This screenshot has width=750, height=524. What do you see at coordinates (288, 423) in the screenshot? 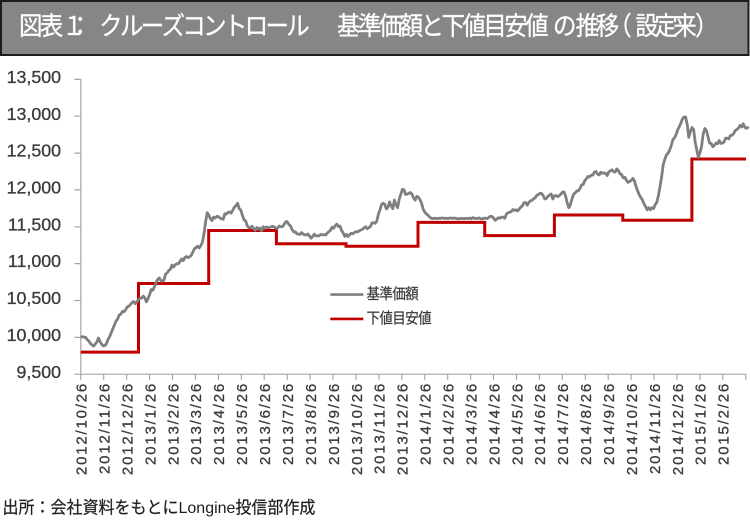
I see `svg-text: 2013/7/26` at bounding box center [288, 423].